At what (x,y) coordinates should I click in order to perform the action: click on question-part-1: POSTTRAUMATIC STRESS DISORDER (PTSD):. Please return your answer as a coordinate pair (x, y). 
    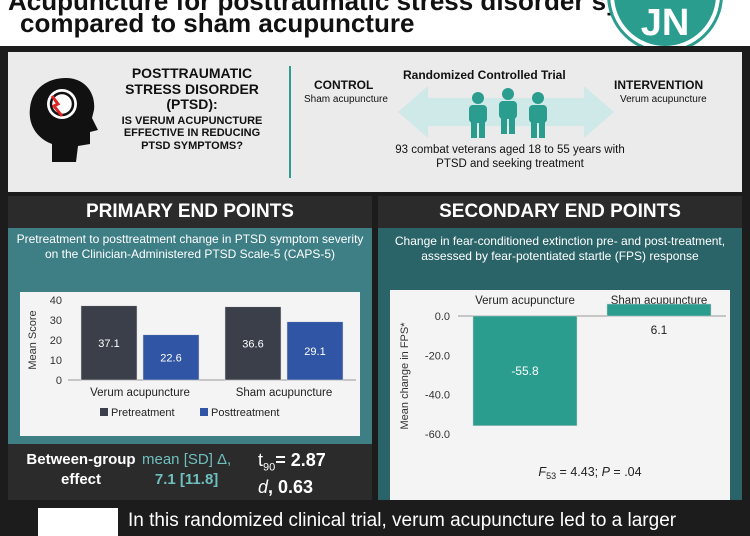
    Looking at the image, I should click on (192, 89).